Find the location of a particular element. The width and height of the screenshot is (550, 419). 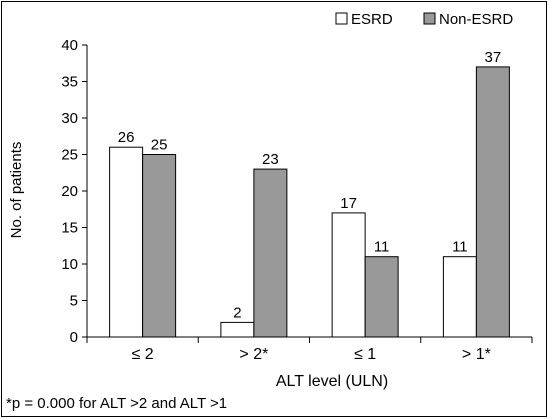

x-tick-label: > 1* is located at coordinates (476, 354).